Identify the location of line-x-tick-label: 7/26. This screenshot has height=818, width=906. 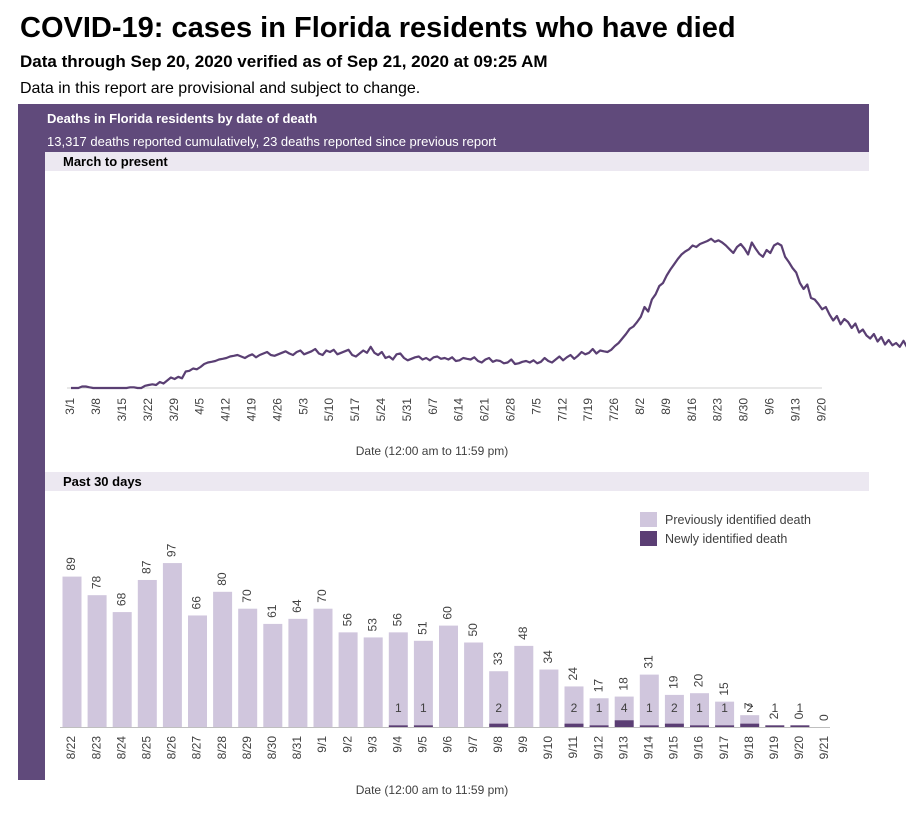
(614, 410).